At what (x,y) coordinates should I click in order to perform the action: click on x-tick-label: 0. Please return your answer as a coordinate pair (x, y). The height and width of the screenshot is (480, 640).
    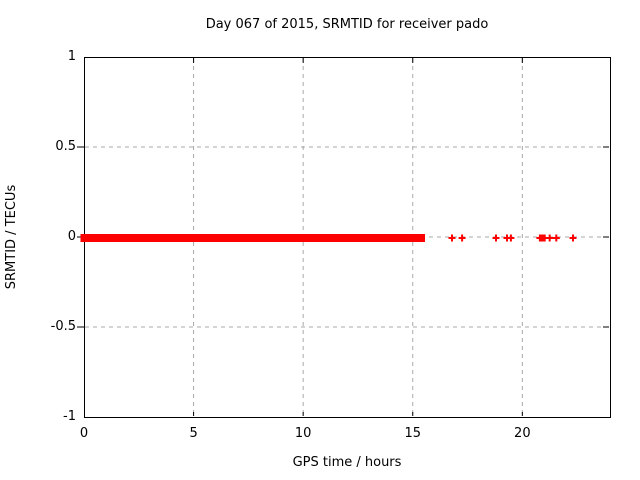
    Looking at the image, I should click on (84, 433).